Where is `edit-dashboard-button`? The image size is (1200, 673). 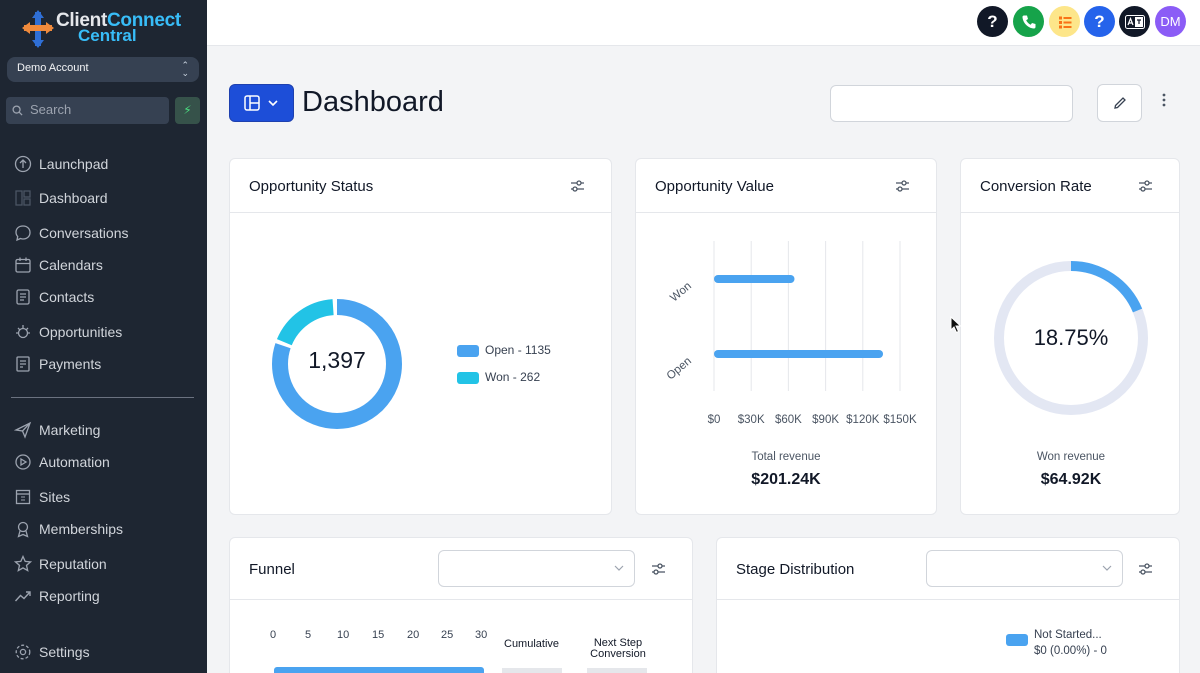
edit-dashboard-button is located at coordinates (1119, 103).